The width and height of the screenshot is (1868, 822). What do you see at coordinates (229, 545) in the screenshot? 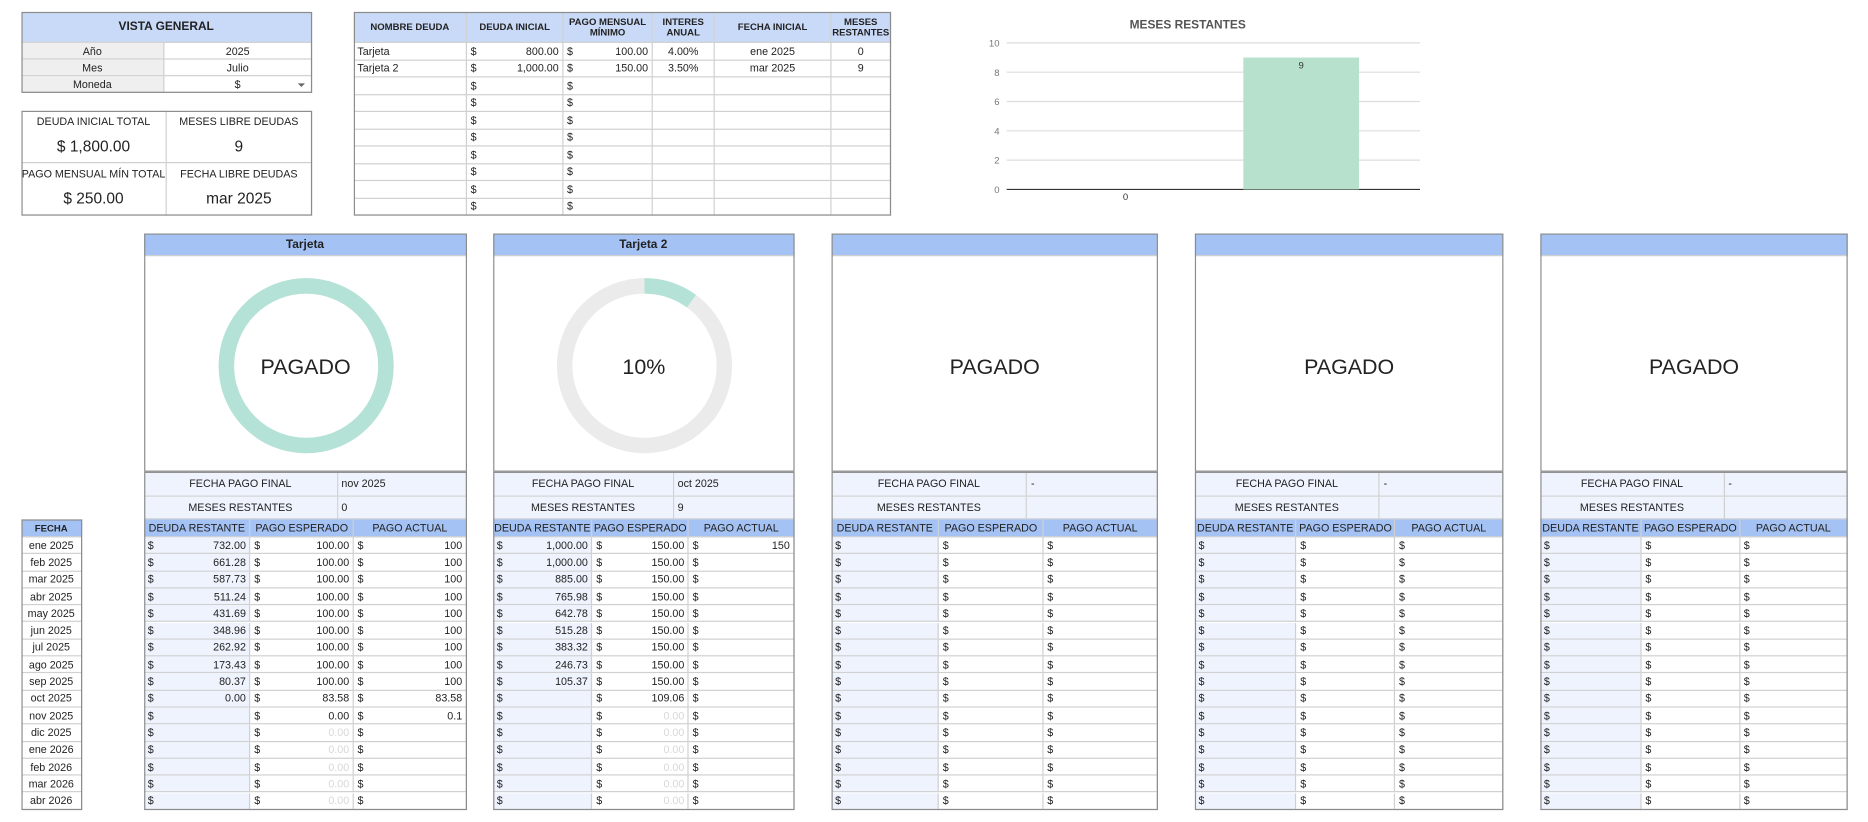
I see `amount: 732.00` at bounding box center [229, 545].